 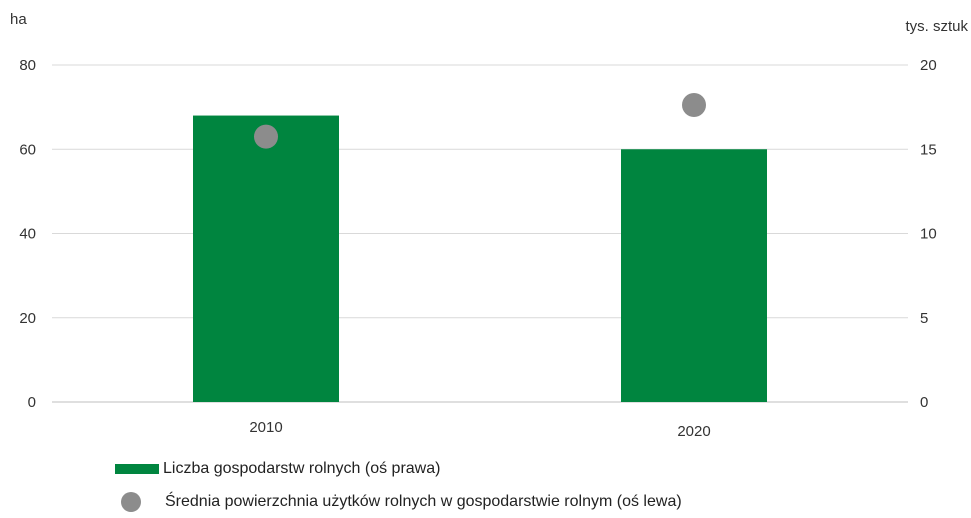 I want to click on right-tick-label: 0, so click(x=924, y=402).